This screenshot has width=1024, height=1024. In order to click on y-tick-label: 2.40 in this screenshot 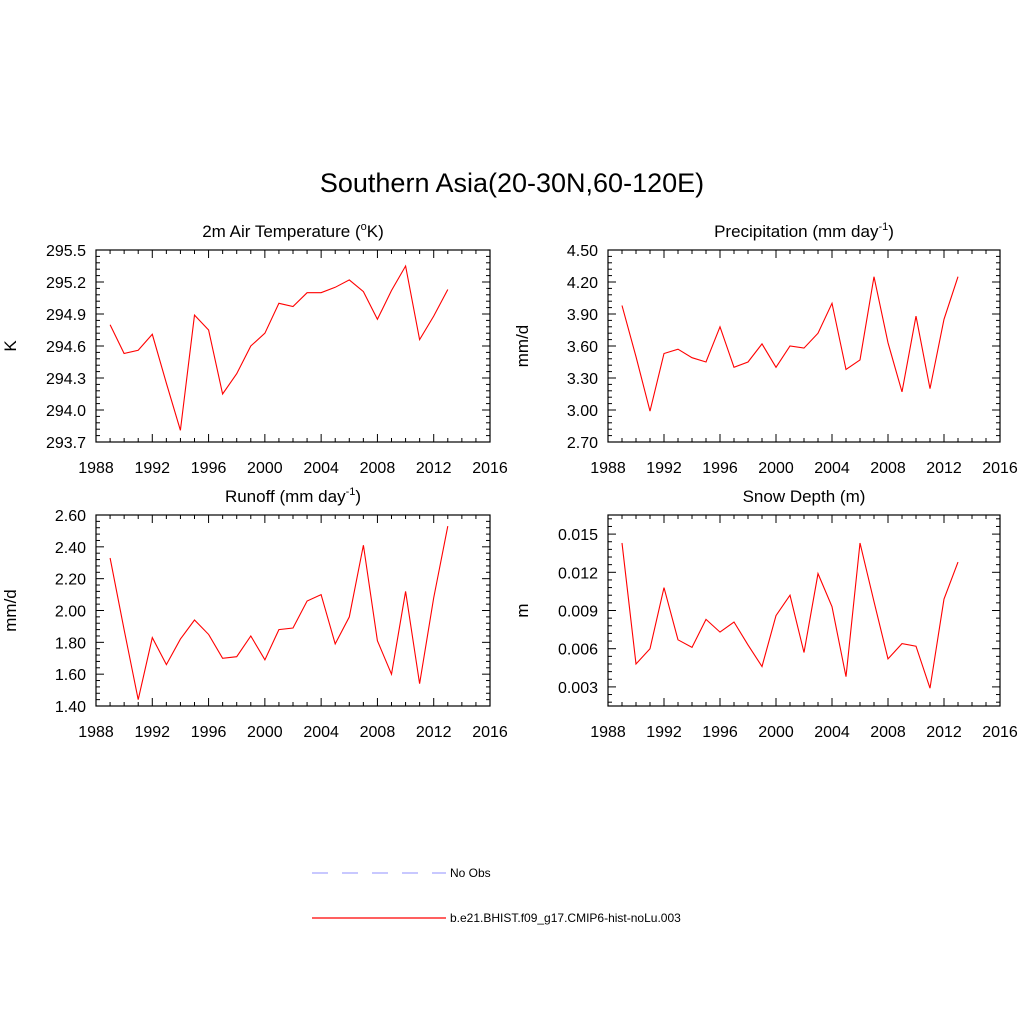, I will do `click(70, 548)`.